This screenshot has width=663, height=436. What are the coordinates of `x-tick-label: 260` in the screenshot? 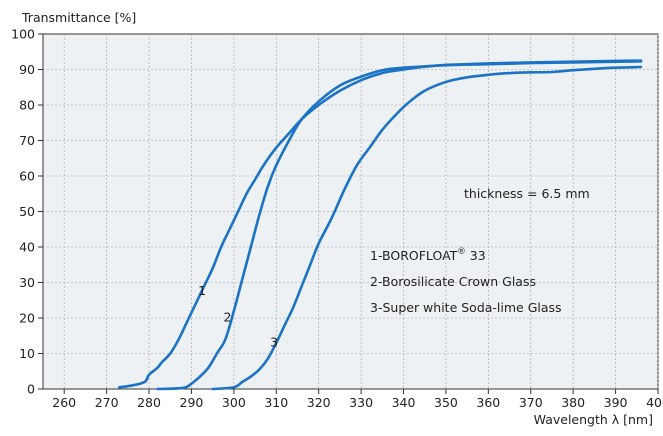 It's located at (64, 402).